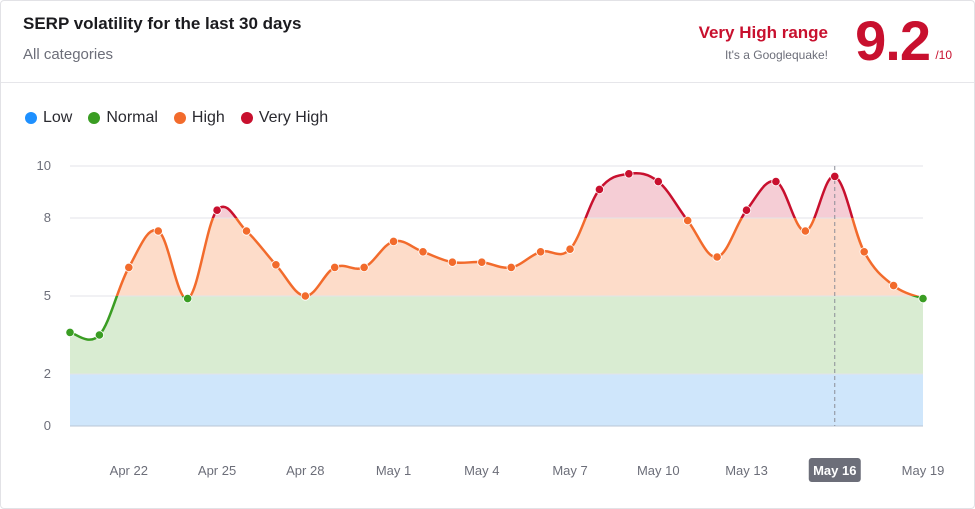 The image size is (975, 509). Describe the element at coordinates (943, 55) in the screenshot. I see `volatility-score-max: /10` at that location.